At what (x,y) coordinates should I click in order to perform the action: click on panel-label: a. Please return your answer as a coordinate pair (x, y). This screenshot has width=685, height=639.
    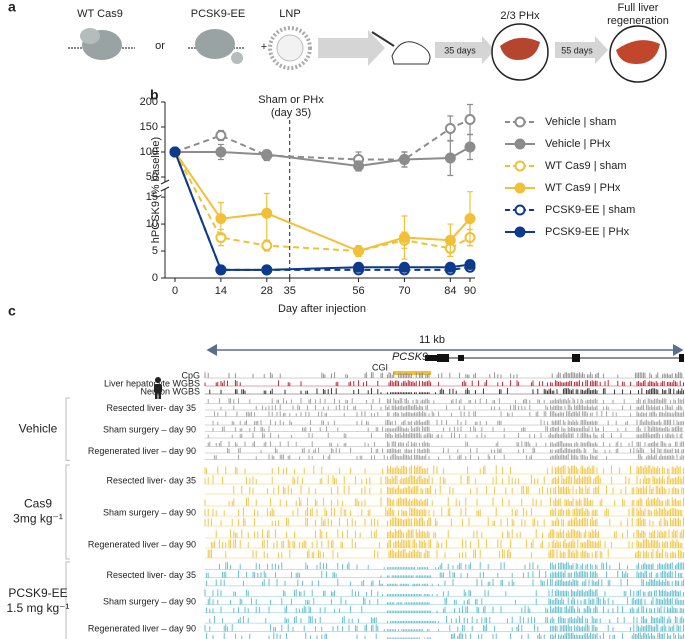
    Looking at the image, I should click on (12, 7).